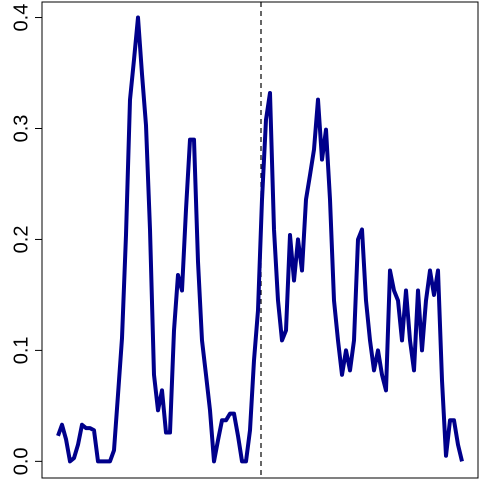 This screenshot has height=485, width=480. Describe the element at coordinates (21, 129) in the screenshot. I see `y-tick-label: 0.3` at that location.